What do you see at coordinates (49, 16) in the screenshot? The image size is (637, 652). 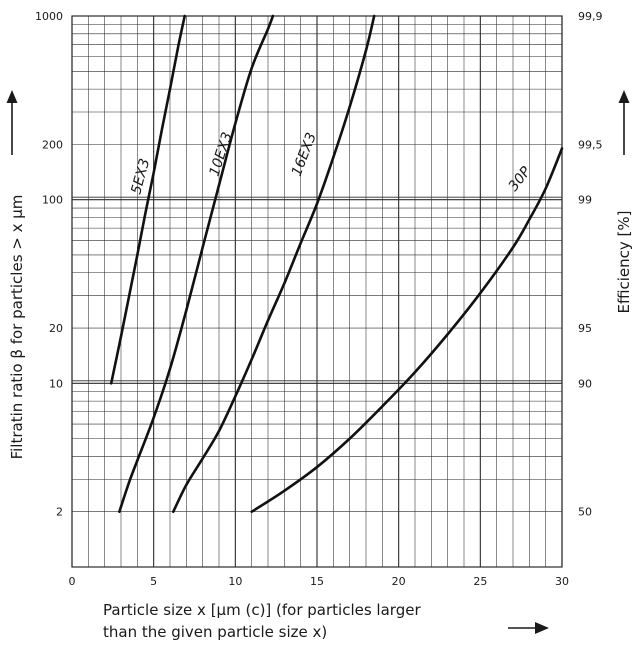 I see `y-tick-label: 1000` at bounding box center [49, 16].